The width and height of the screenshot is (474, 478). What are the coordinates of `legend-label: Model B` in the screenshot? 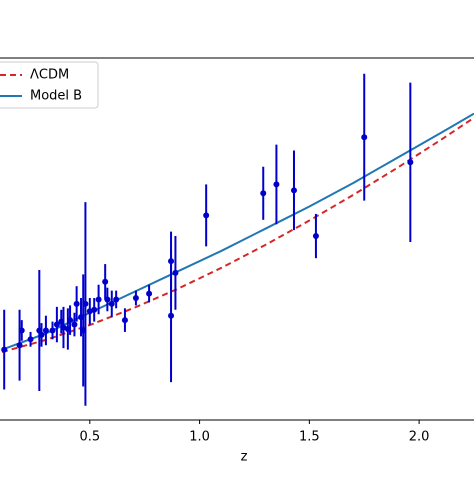 It's located at (56, 96).